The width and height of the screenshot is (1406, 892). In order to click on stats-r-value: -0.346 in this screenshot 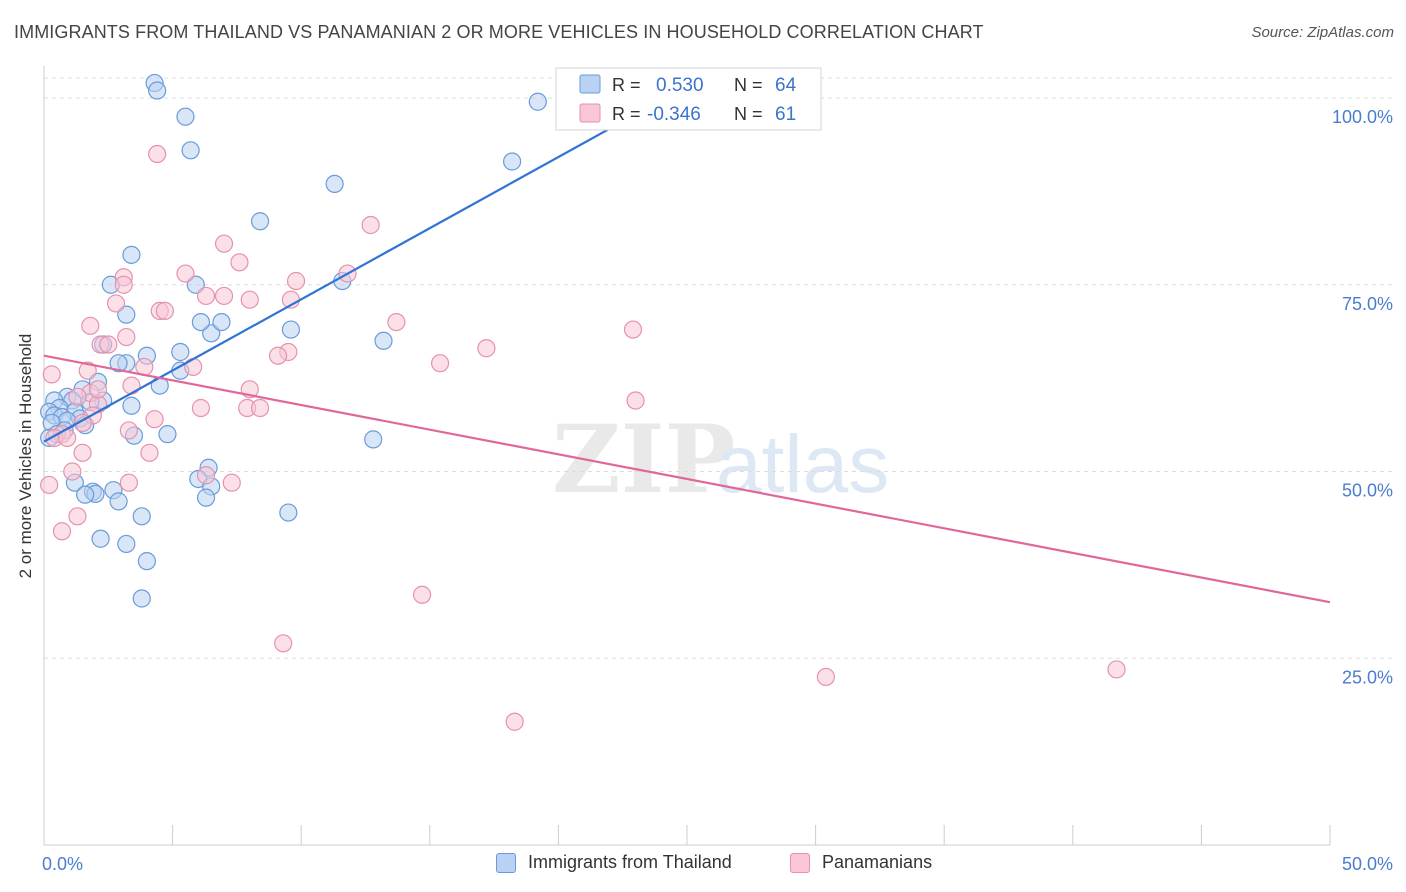, I will do `click(674, 114)`.